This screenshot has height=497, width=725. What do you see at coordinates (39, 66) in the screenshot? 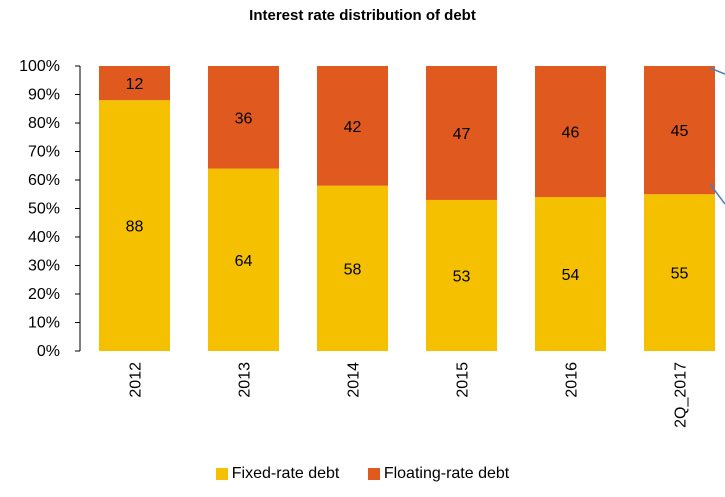
I see `y-tick-label: 100%` at bounding box center [39, 66].